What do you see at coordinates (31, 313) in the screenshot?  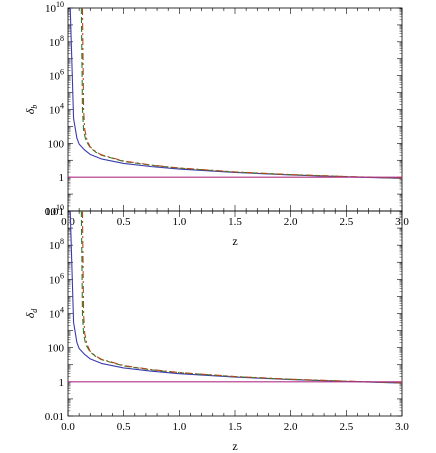 I see `y-axis-label: δd` at bounding box center [31, 313].